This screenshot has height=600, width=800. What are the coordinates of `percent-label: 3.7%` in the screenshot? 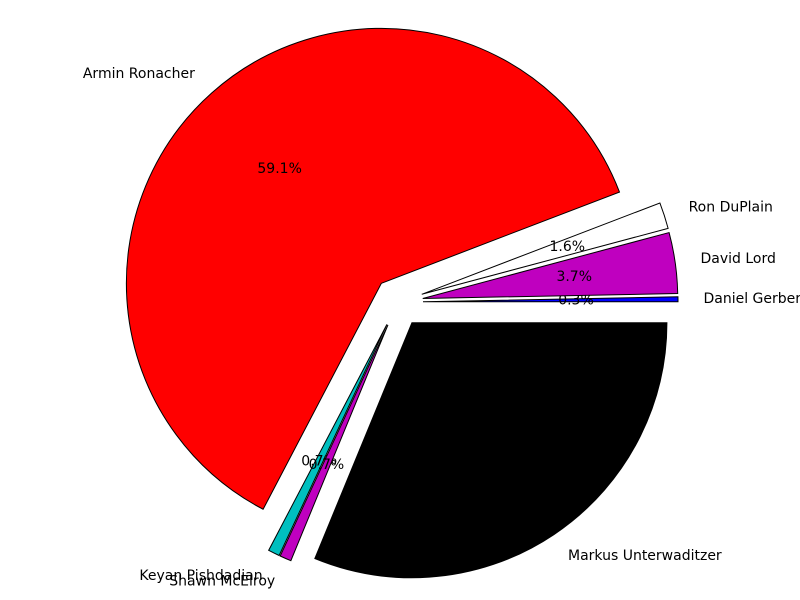 It's located at (574, 277).